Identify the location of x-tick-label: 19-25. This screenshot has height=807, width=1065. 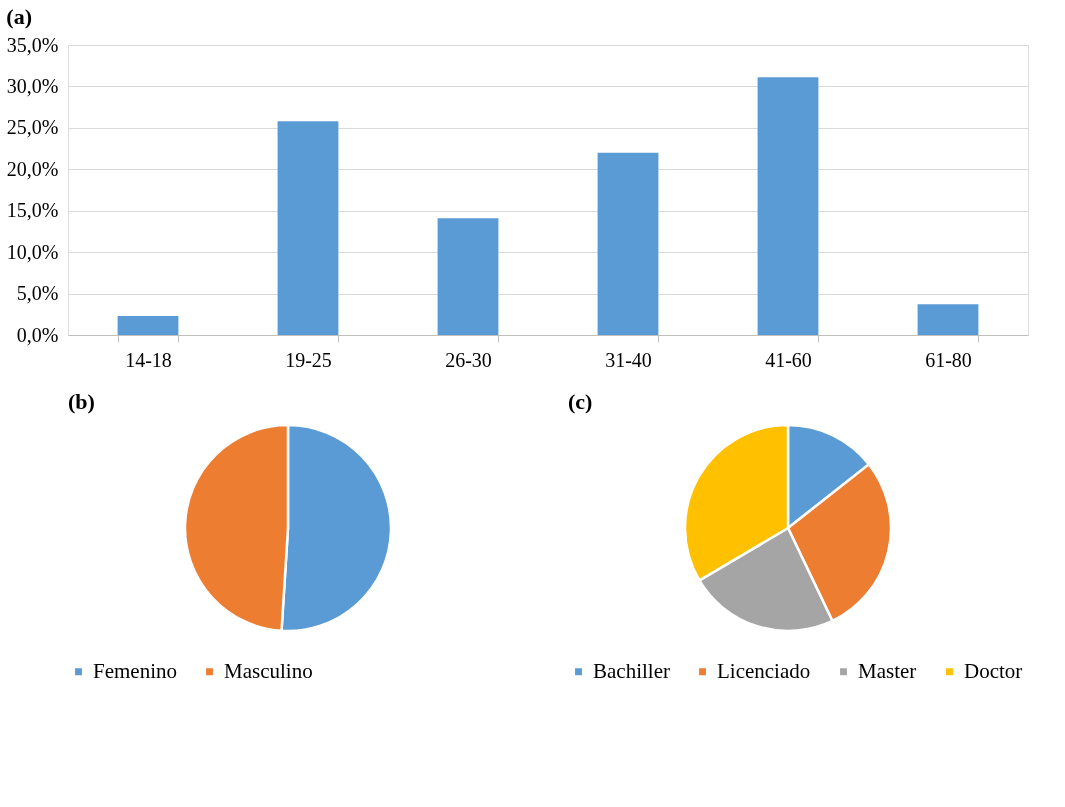
(308, 359).